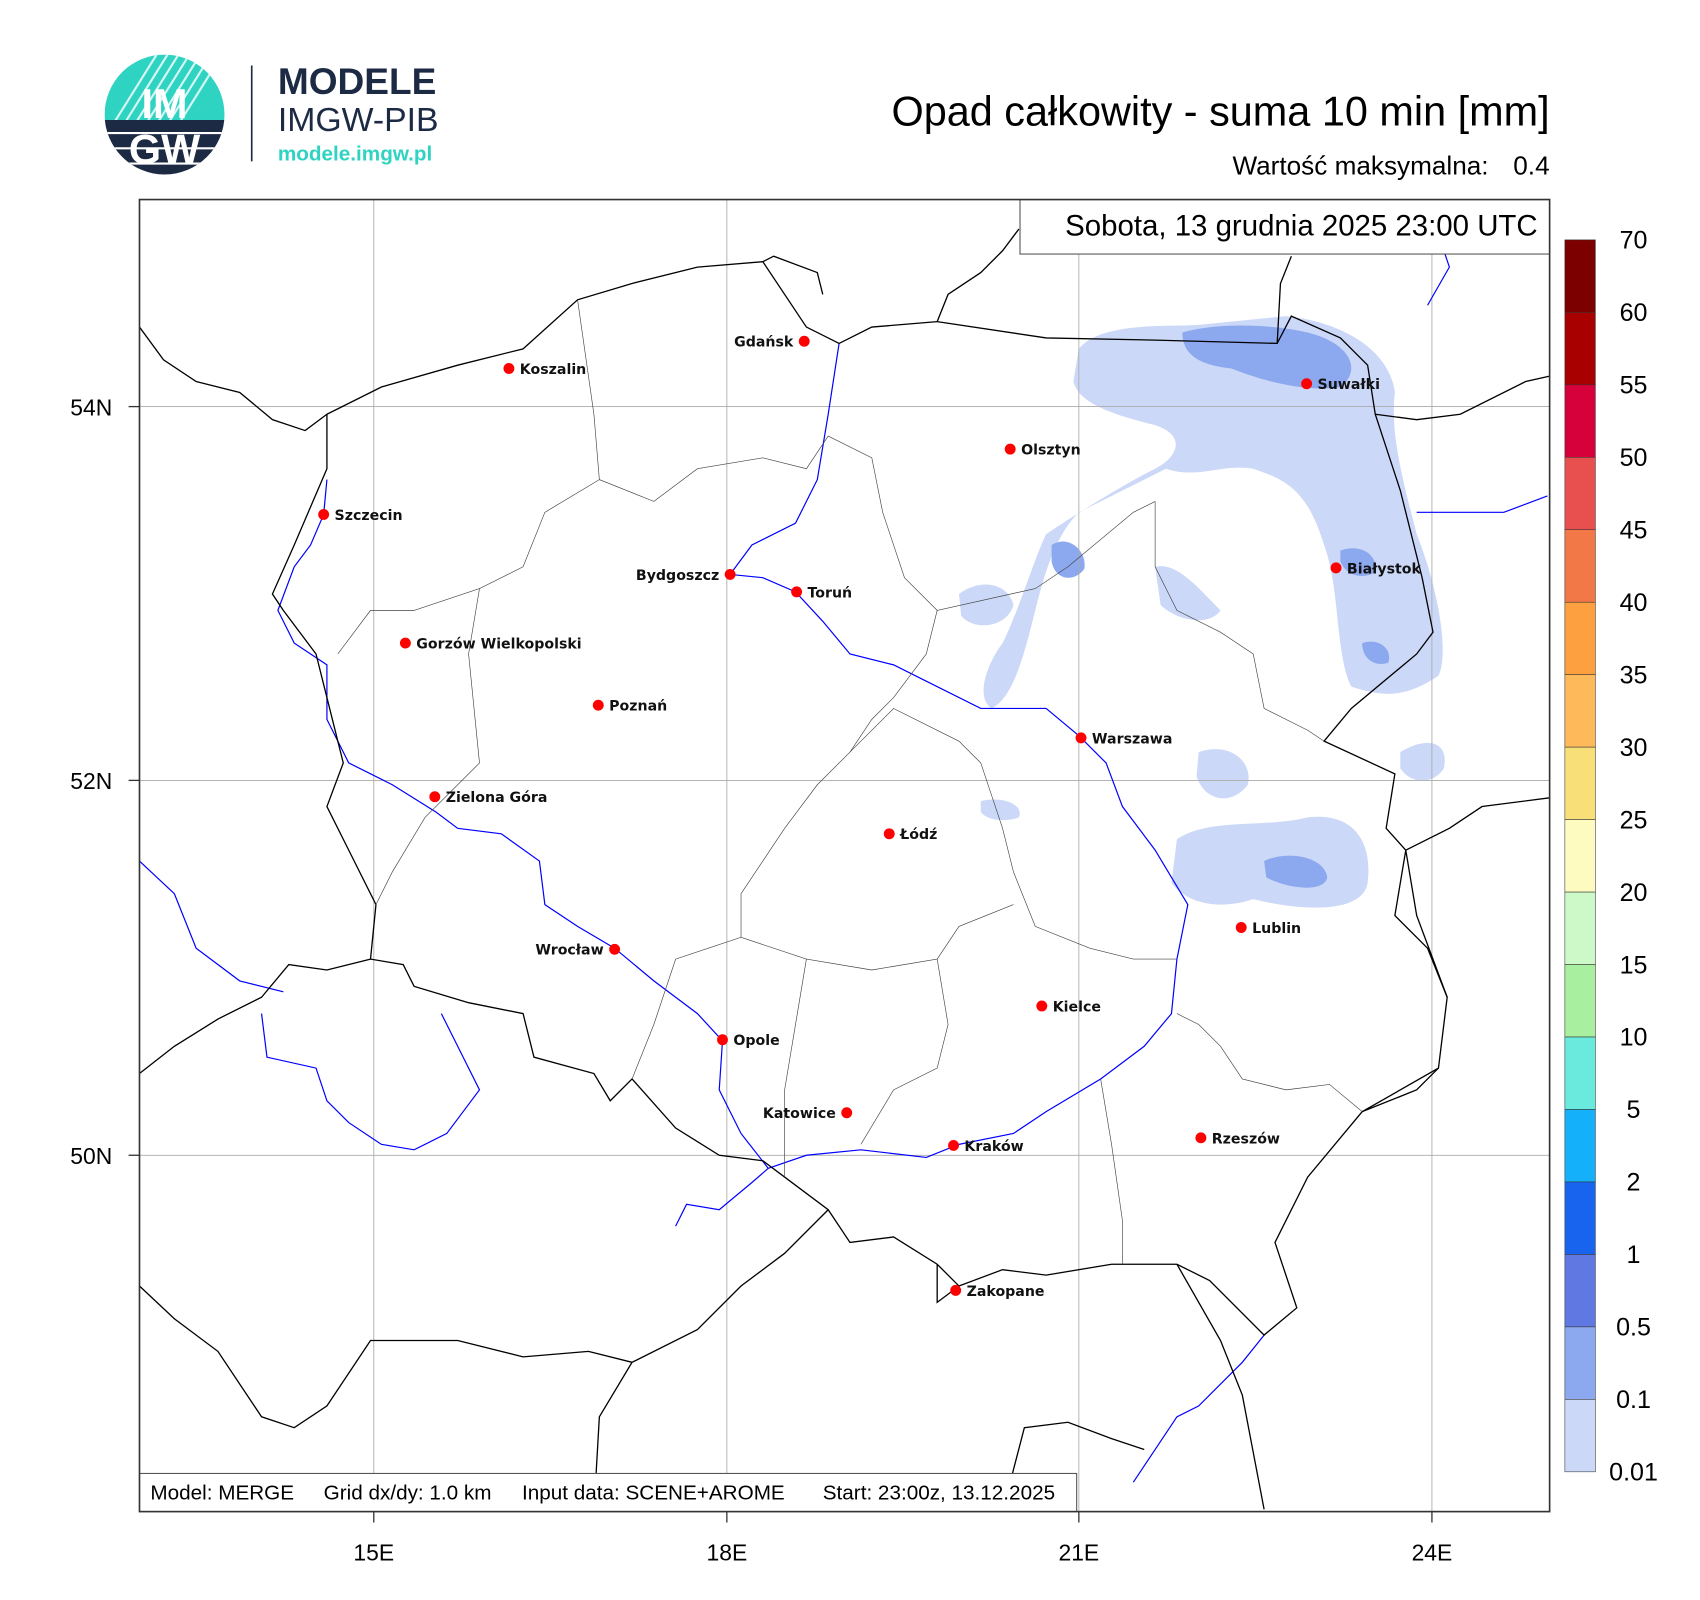 The width and height of the screenshot is (1700, 1600). Describe the element at coordinates (748, 1041) in the screenshot. I see `city: Opole` at that location.